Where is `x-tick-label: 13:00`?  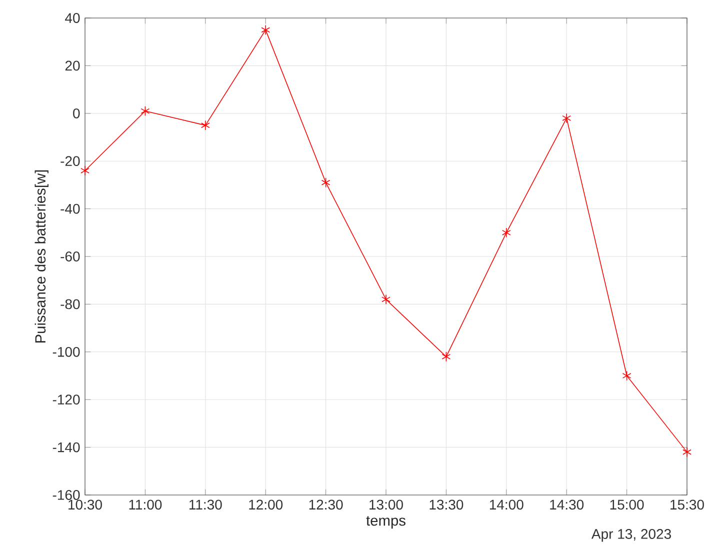
x-tick-label: 13:00 is located at coordinates (386, 505).